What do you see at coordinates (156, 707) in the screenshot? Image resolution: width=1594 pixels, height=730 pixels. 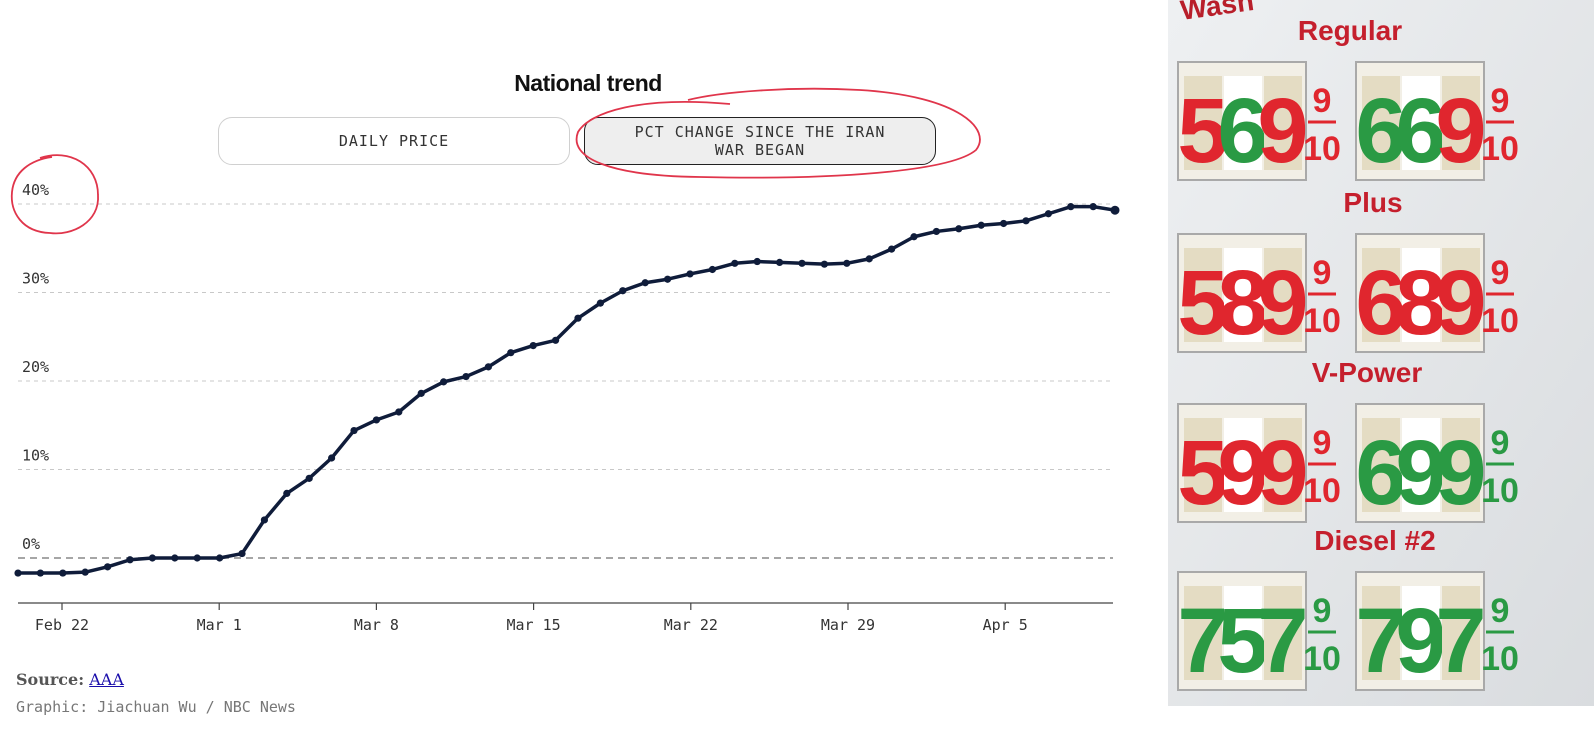 I see `graphic-credit: Graphic: Jiachuan Wu / NBC News` at bounding box center [156, 707].